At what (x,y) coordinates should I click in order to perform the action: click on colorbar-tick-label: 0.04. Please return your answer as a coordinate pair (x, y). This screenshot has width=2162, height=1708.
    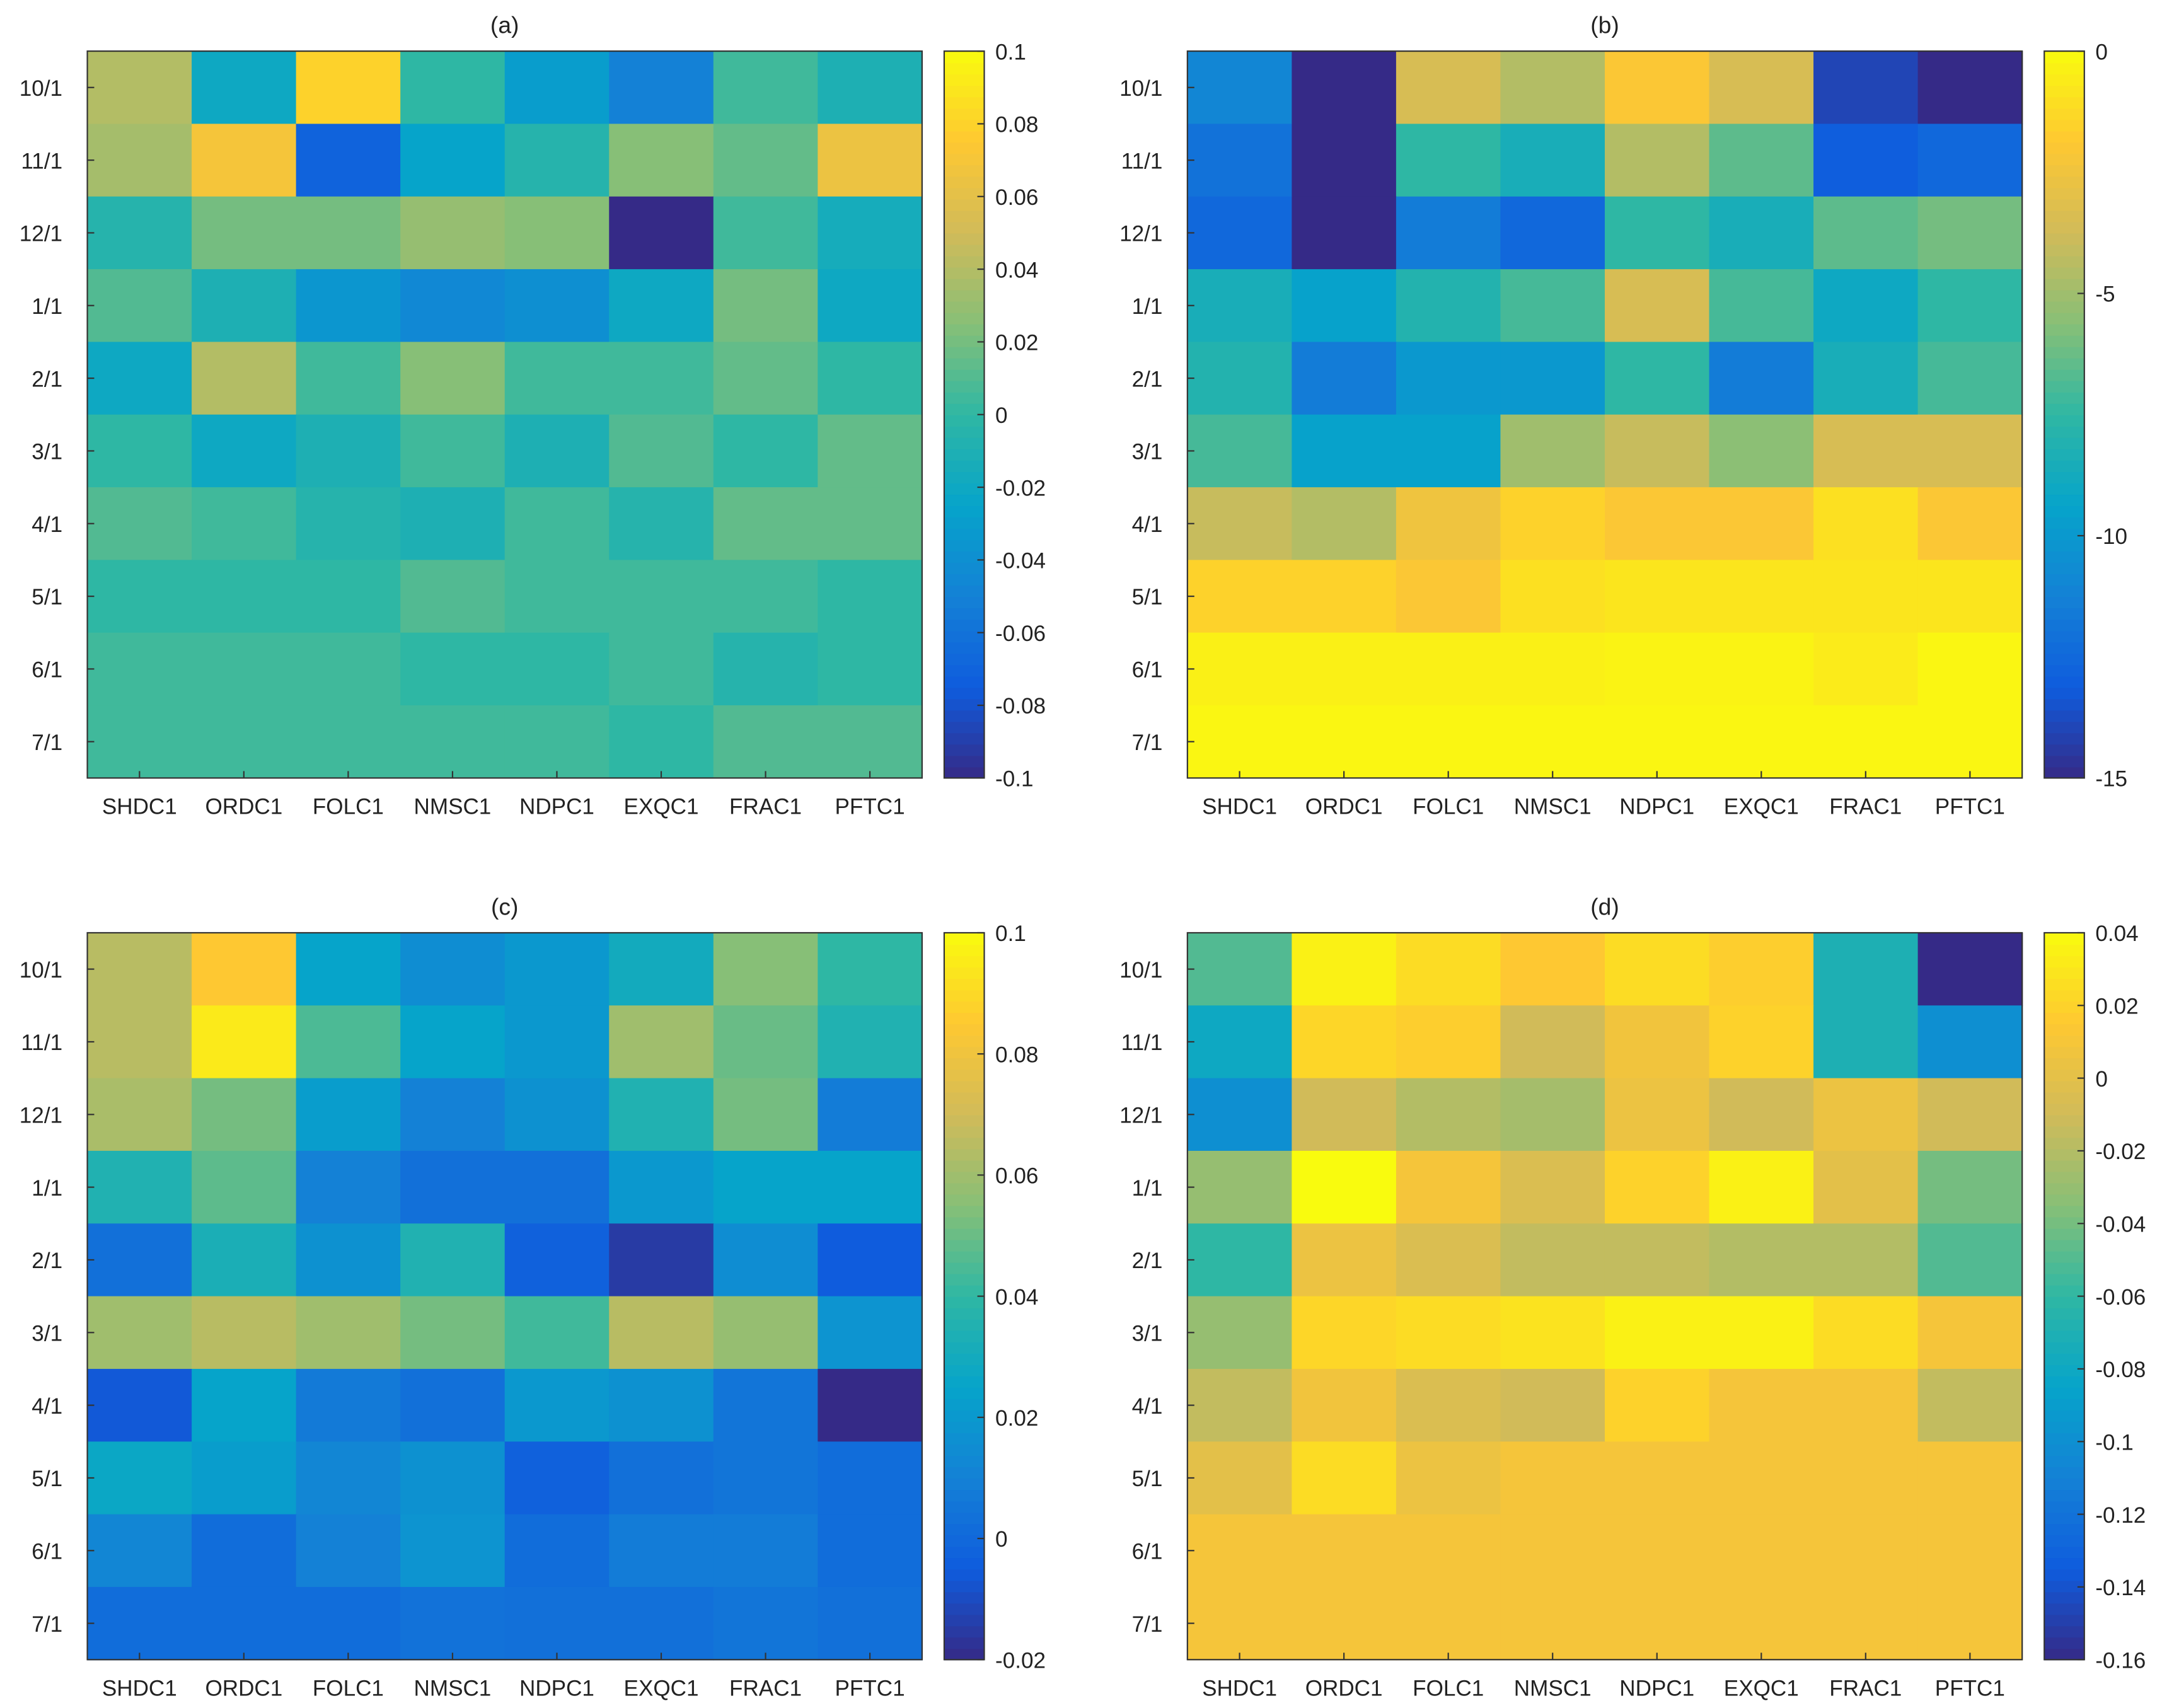
    Looking at the image, I should click on (1017, 270).